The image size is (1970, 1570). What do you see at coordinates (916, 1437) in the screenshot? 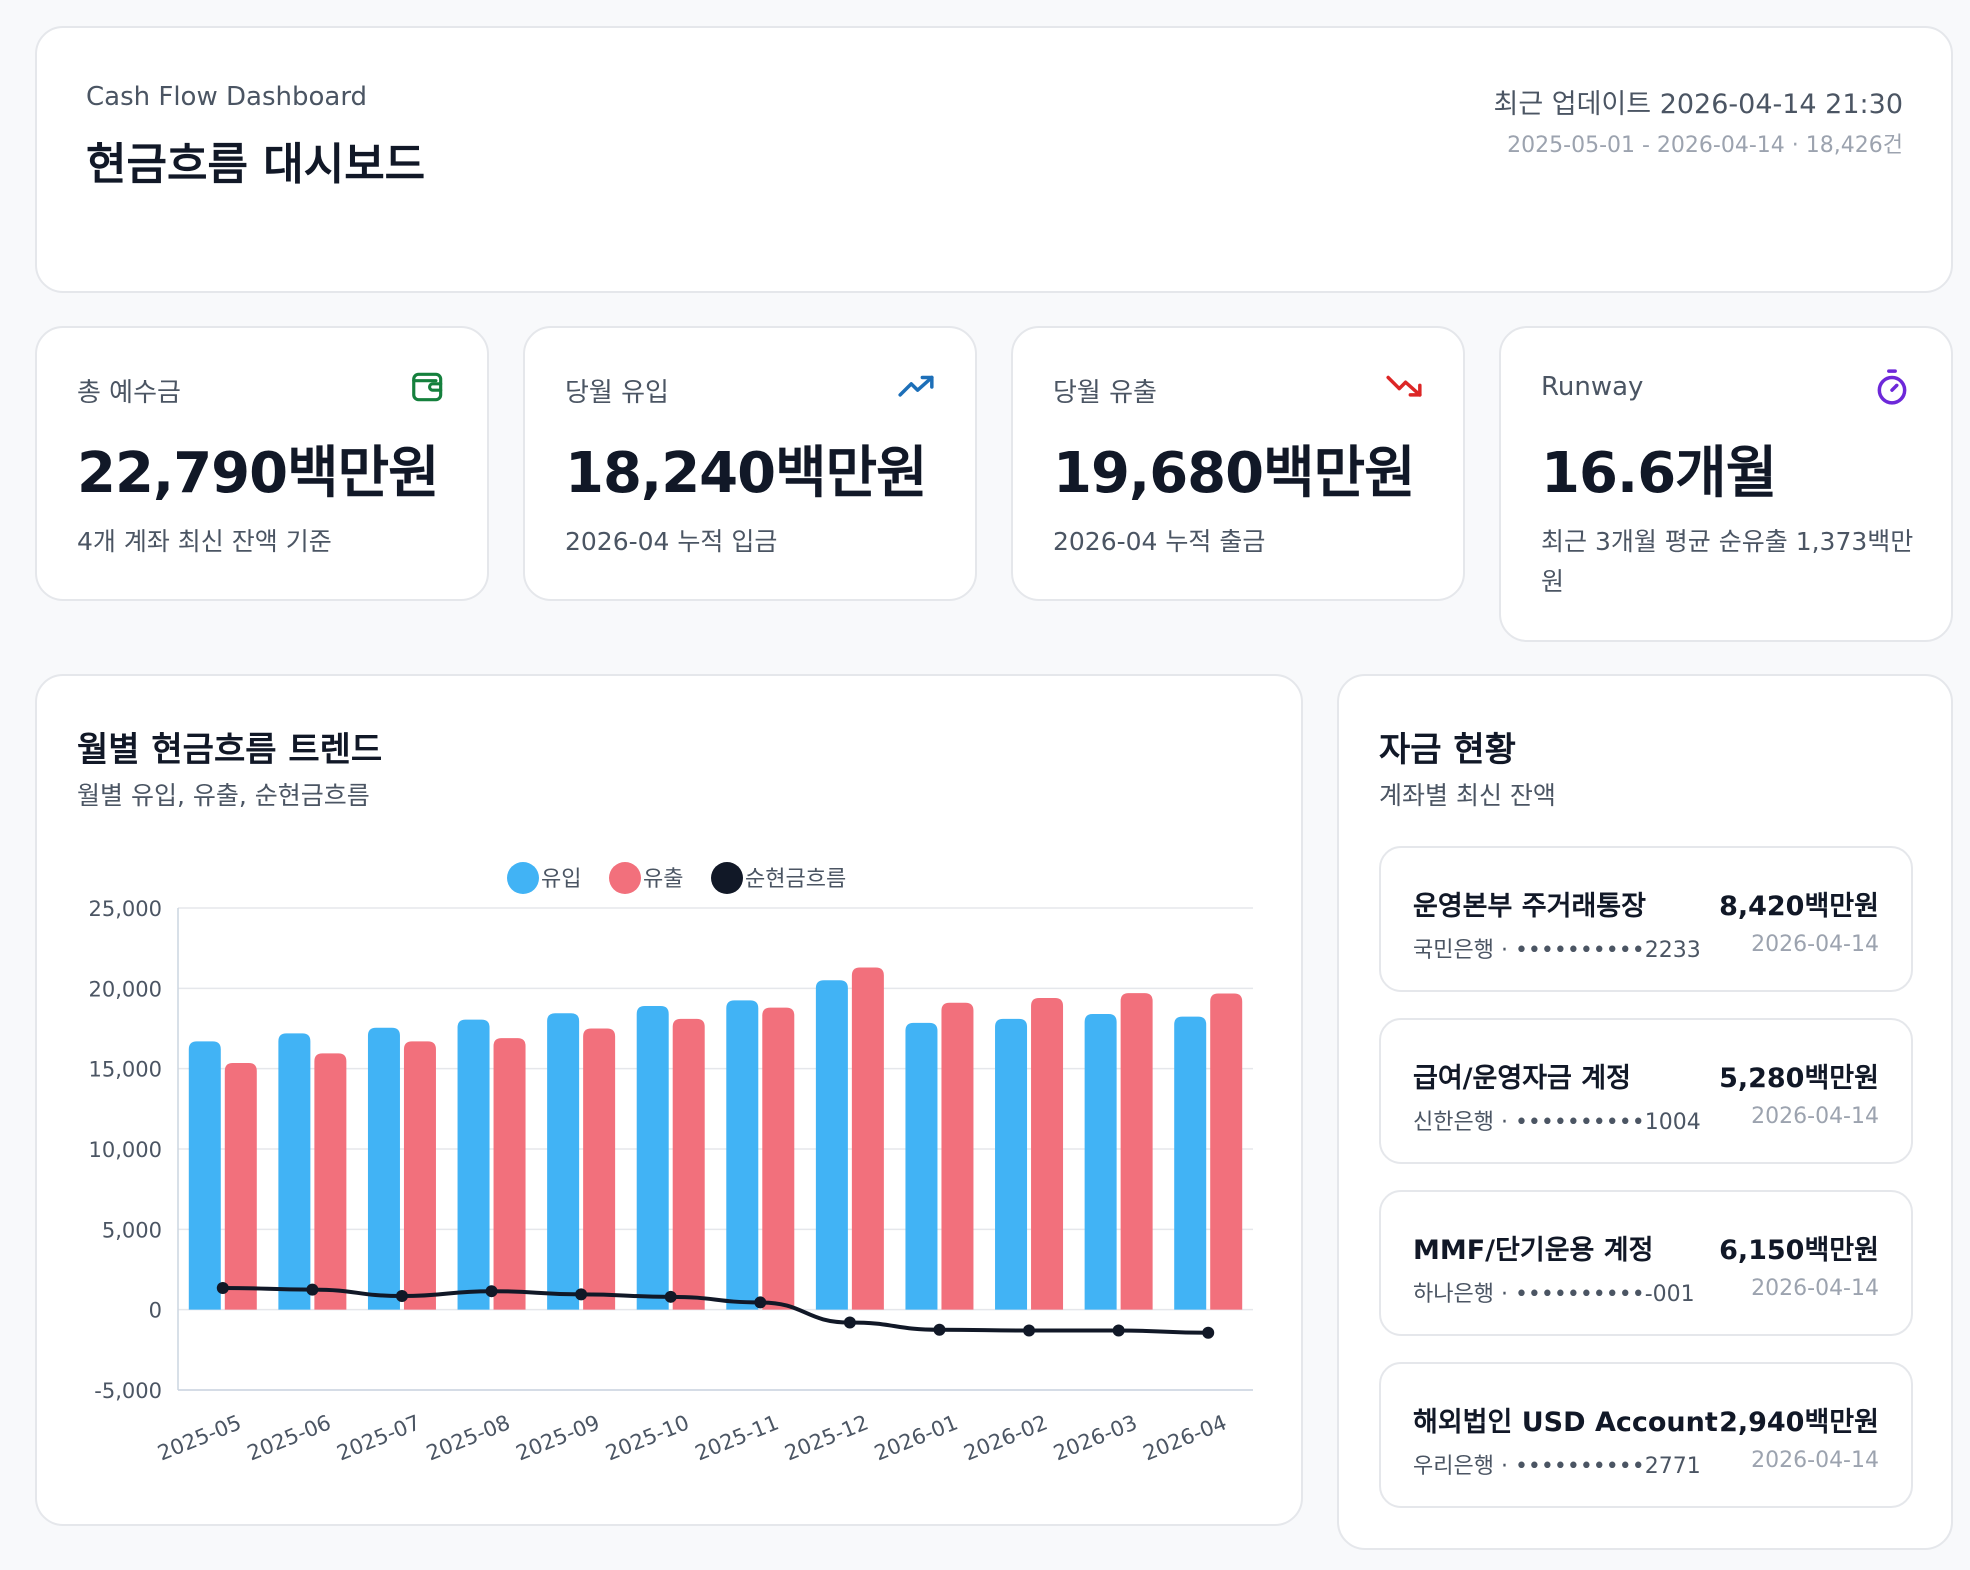
I see `x-tick-label: 2026-01` at bounding box center [916, 1437].